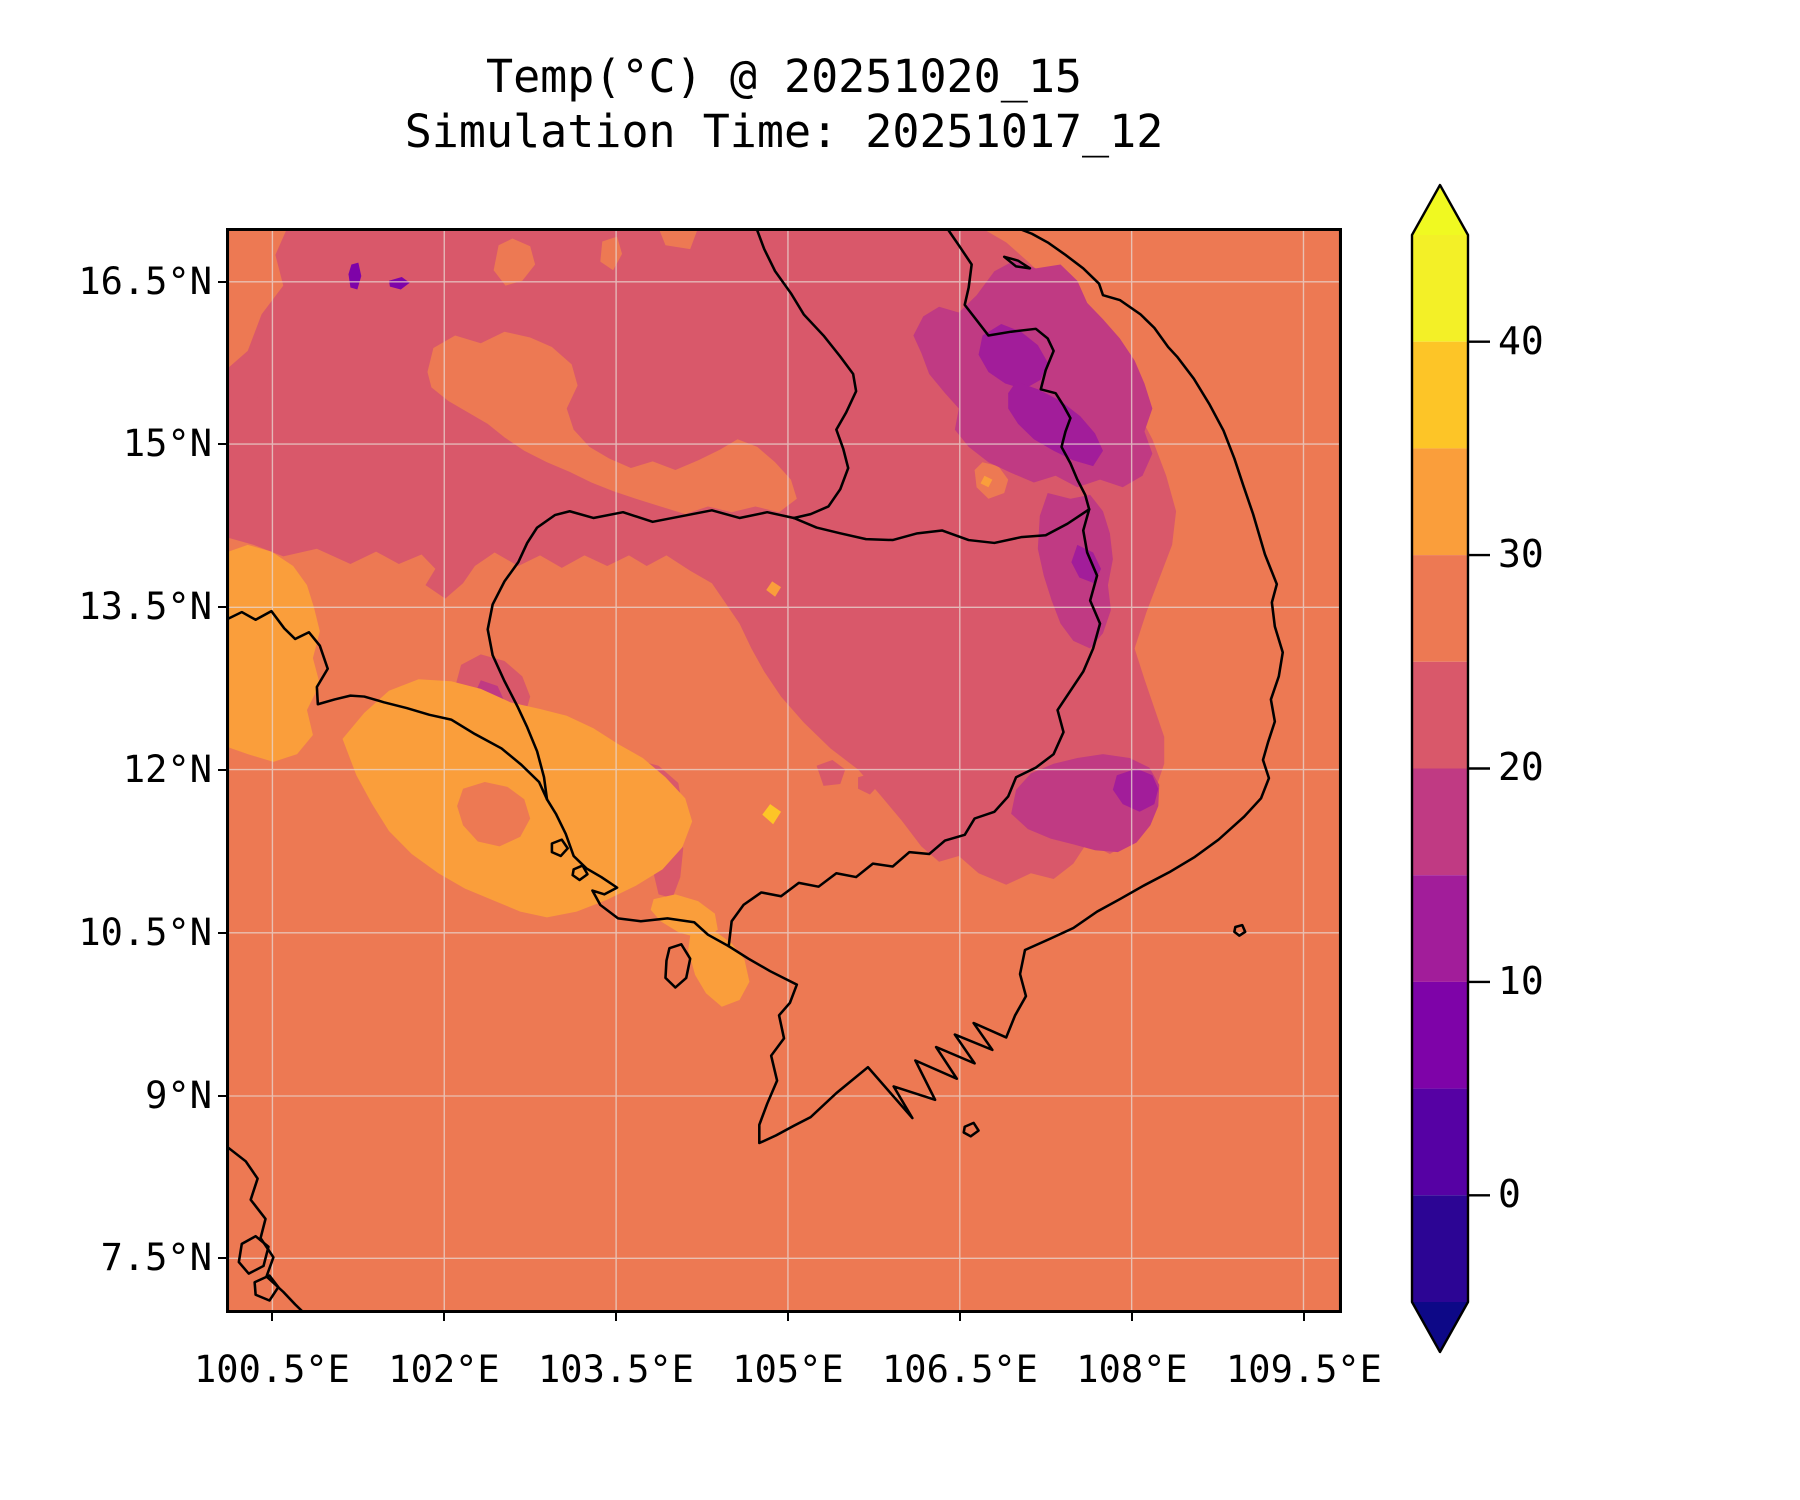  I want to click on y-tick-label: 10.5°N, so click(145, 932).